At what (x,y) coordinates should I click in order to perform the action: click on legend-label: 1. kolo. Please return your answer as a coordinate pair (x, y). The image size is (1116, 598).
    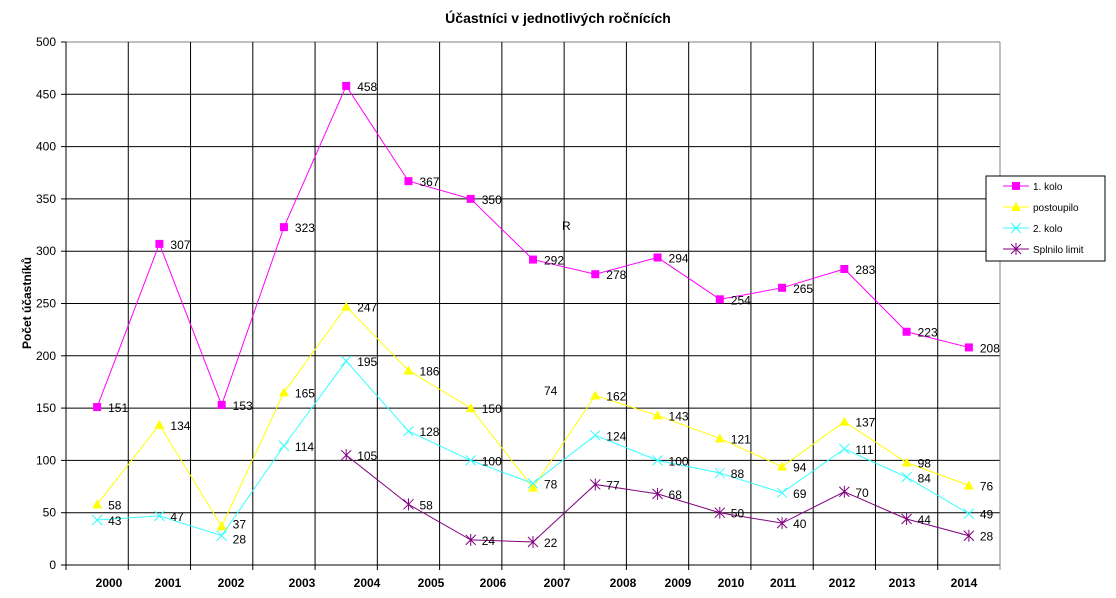
    Looking at the image, I should click on (1048, 187).